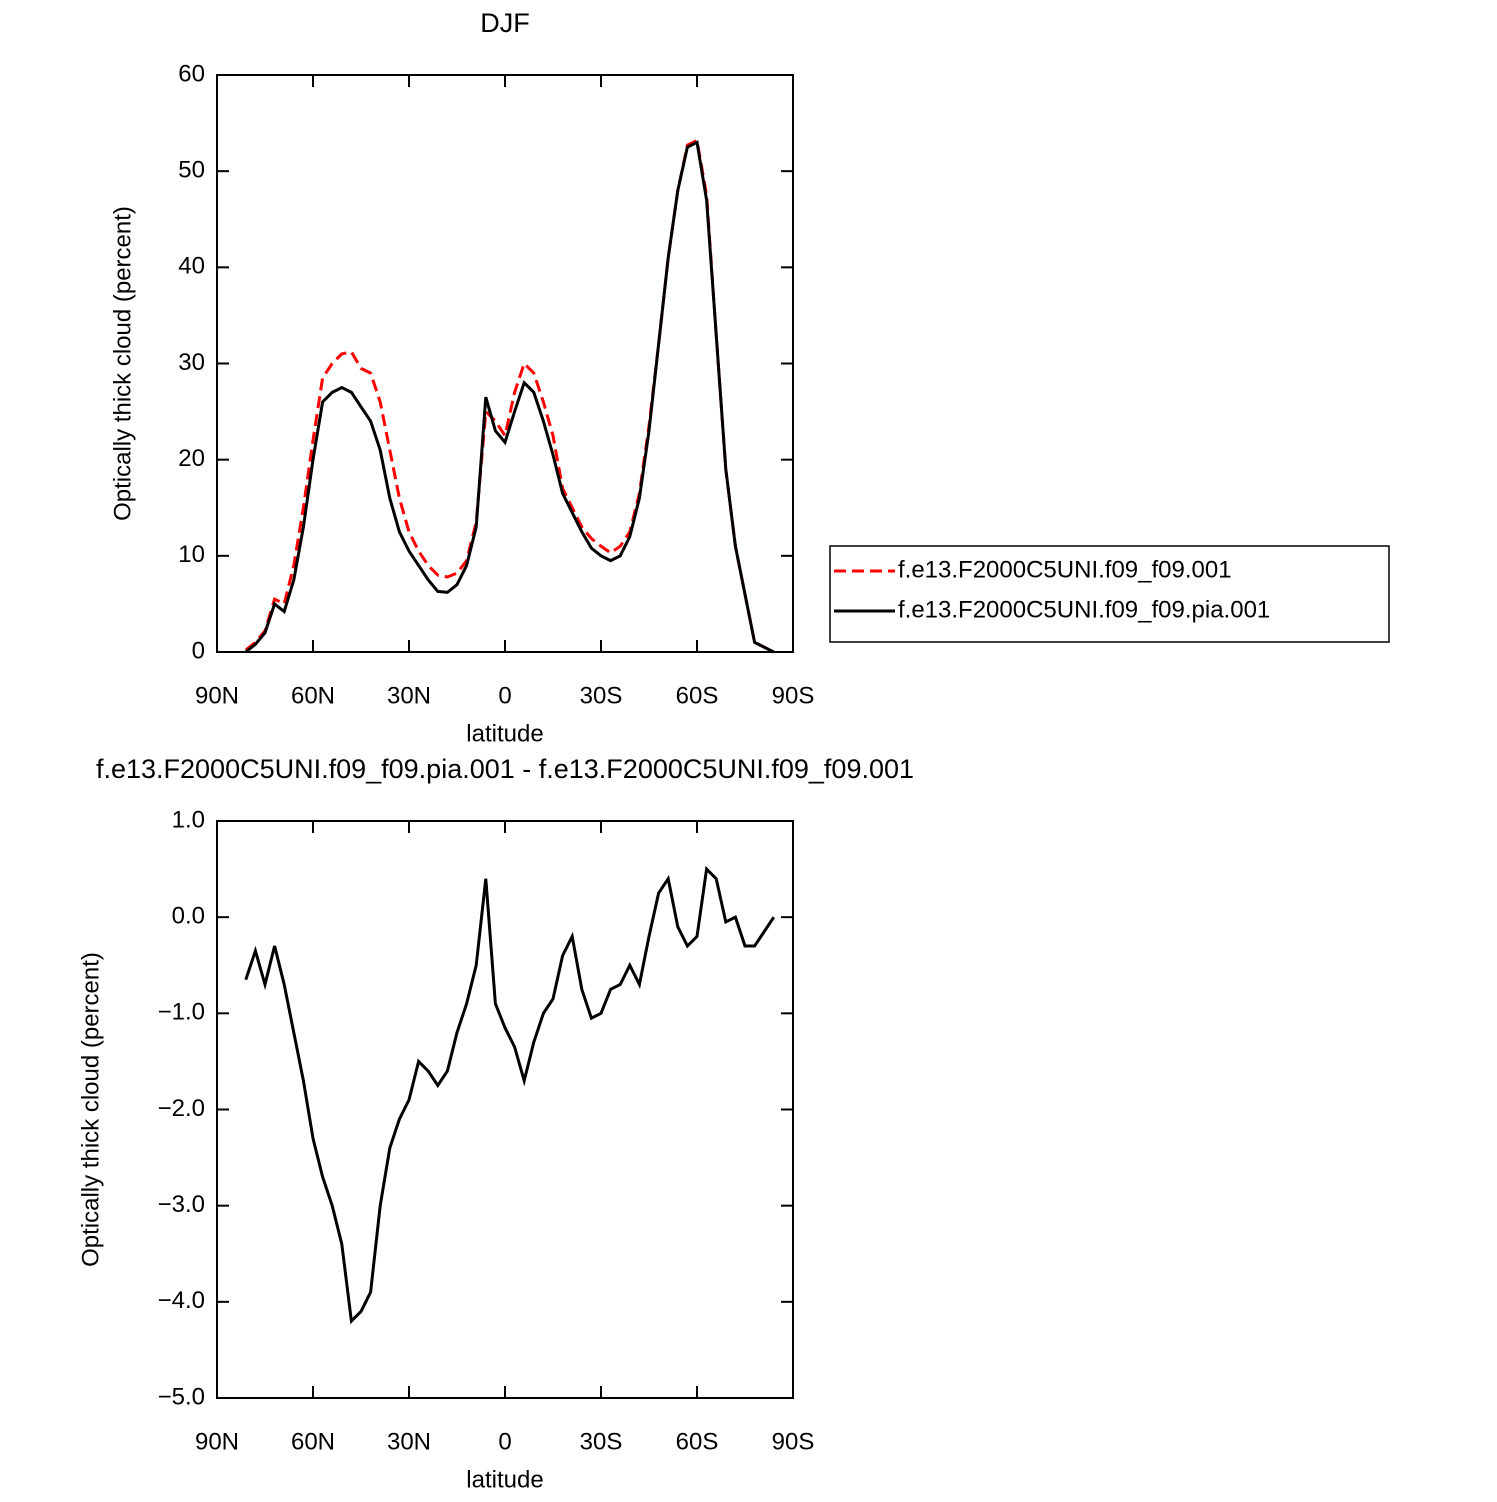 The height and width of the screenshot is (1502, 1497). What do you see at coordinates (1084, 609) in the screenshot?
I see `legend-label: f.e13.F2000C5UNI.f09_f09.pia.001` at bounding box center [1084, 609].